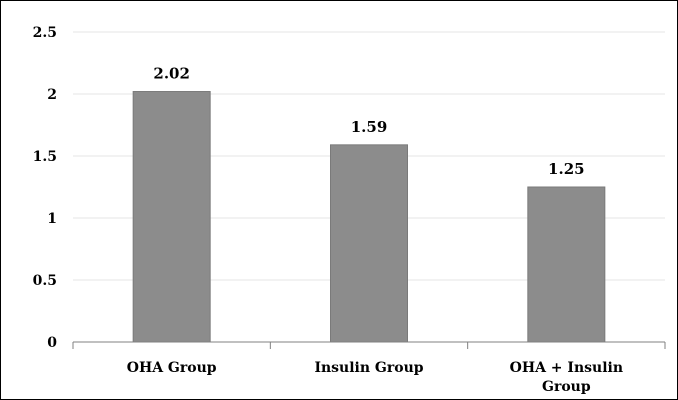 This screenshot has height=400, width=678. I want to click on data-label-2: 1.25, so click(566, 169).